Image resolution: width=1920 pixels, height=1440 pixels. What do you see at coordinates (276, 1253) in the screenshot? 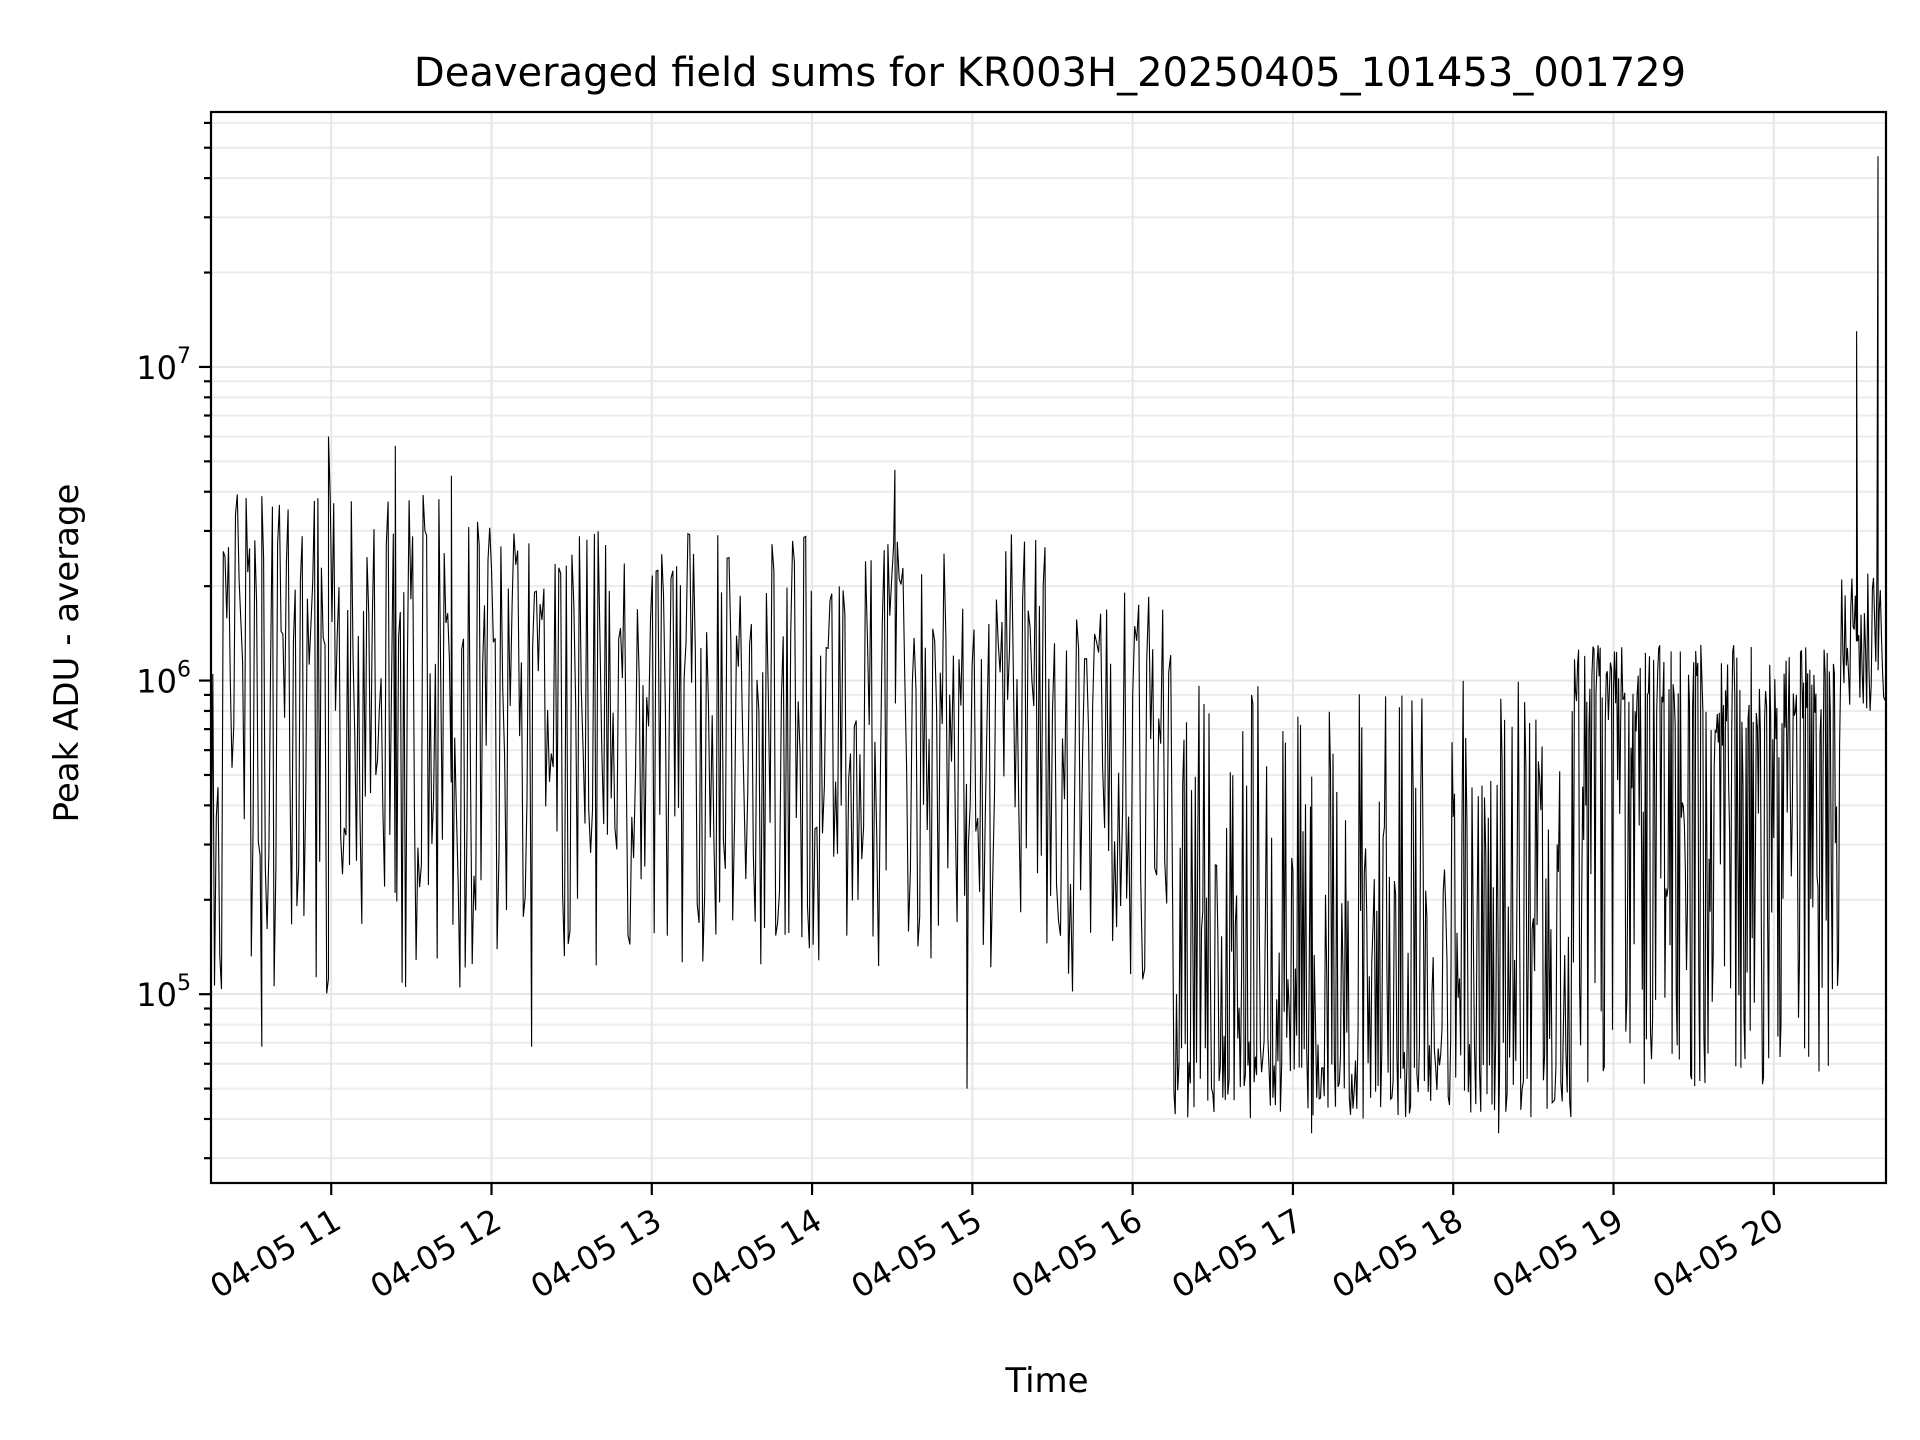
I see `x-tick-label: 04-05 11` at bounding box center [276, 1253].